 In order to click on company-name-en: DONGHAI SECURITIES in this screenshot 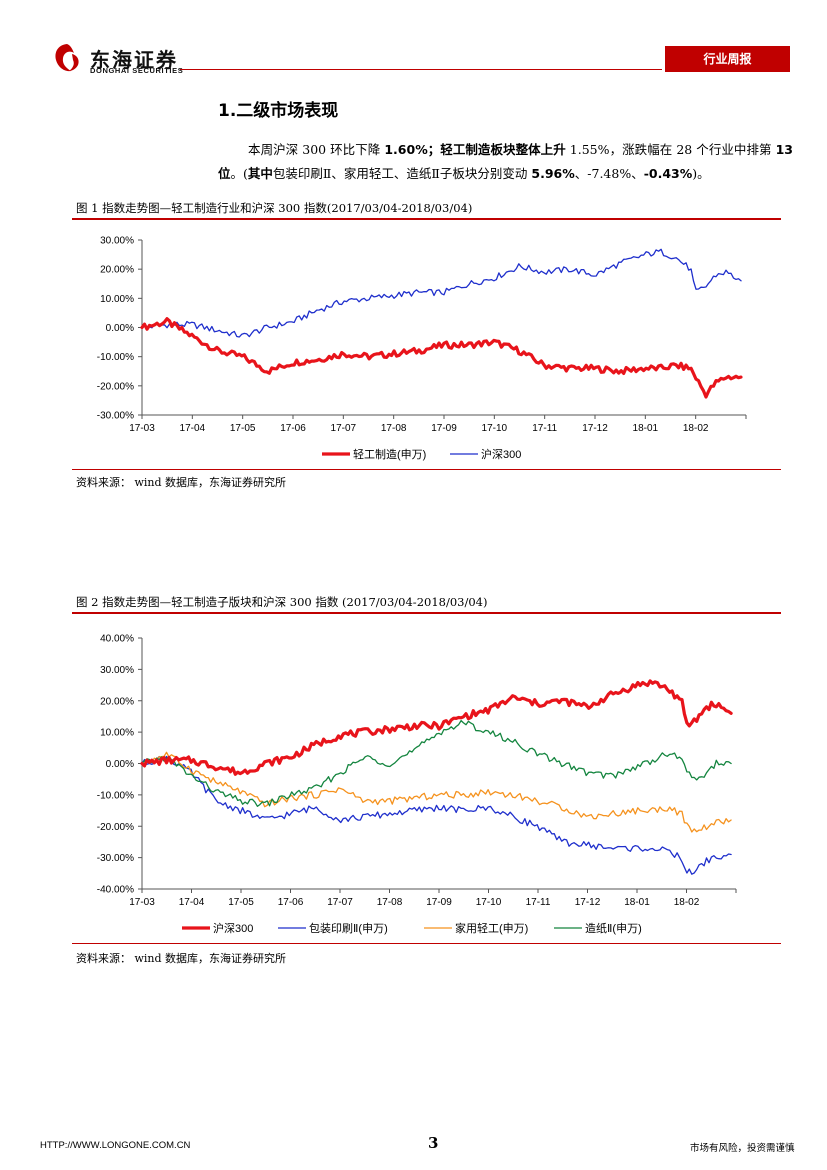, I will do `click(137, 70)`.